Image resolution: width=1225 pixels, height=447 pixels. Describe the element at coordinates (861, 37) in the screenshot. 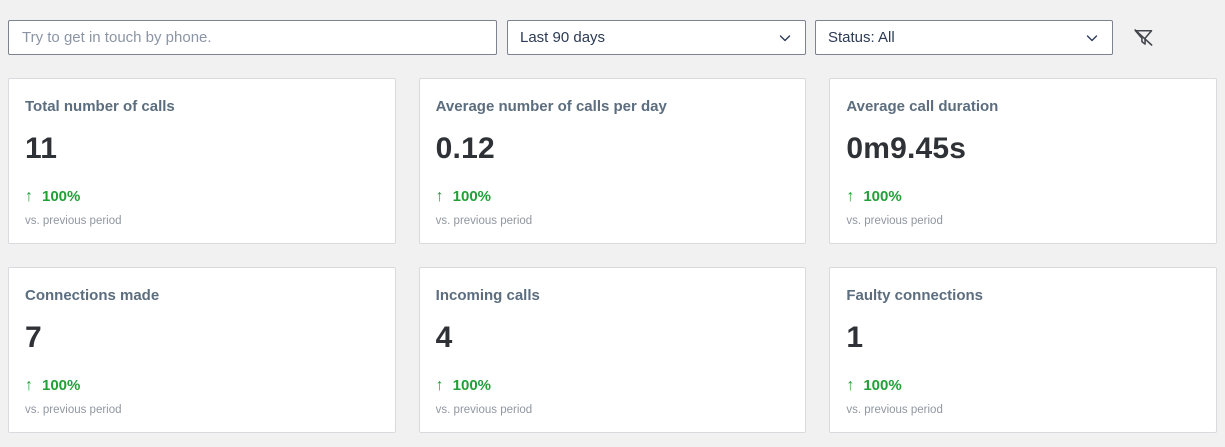

I see `status-select-value: Status: All` at that location.